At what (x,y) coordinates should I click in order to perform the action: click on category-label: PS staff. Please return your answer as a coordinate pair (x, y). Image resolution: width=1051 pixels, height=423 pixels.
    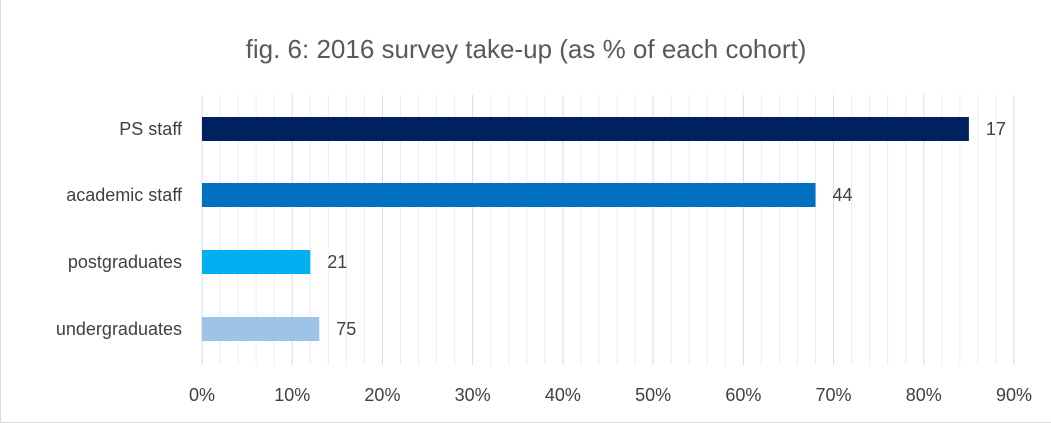
    Looking at the image, I should click on (151, 129).